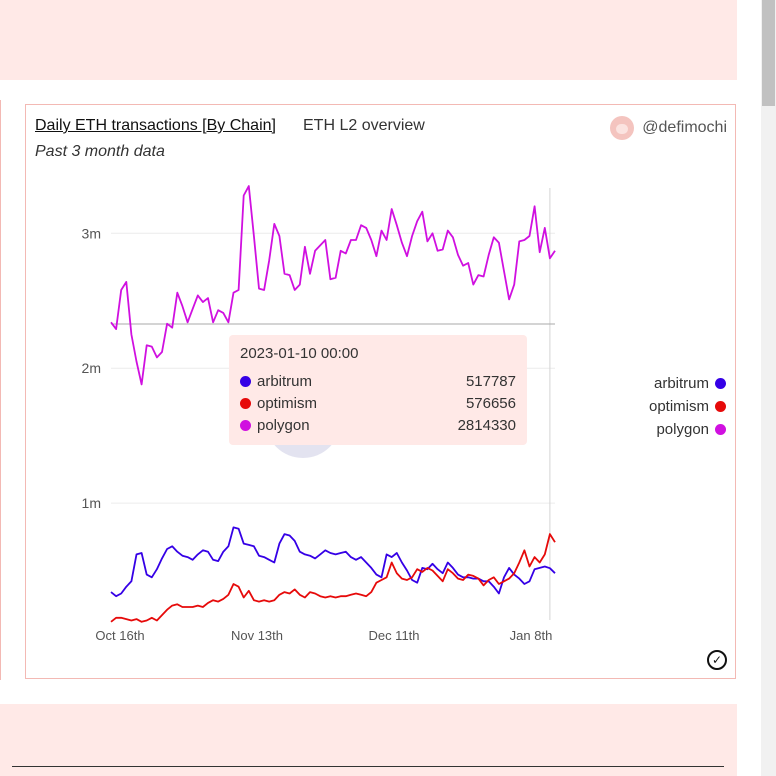  Describe the element at coordinates (681, 383) in the screenshot. I see `legend-label: arbitrum` at that location.